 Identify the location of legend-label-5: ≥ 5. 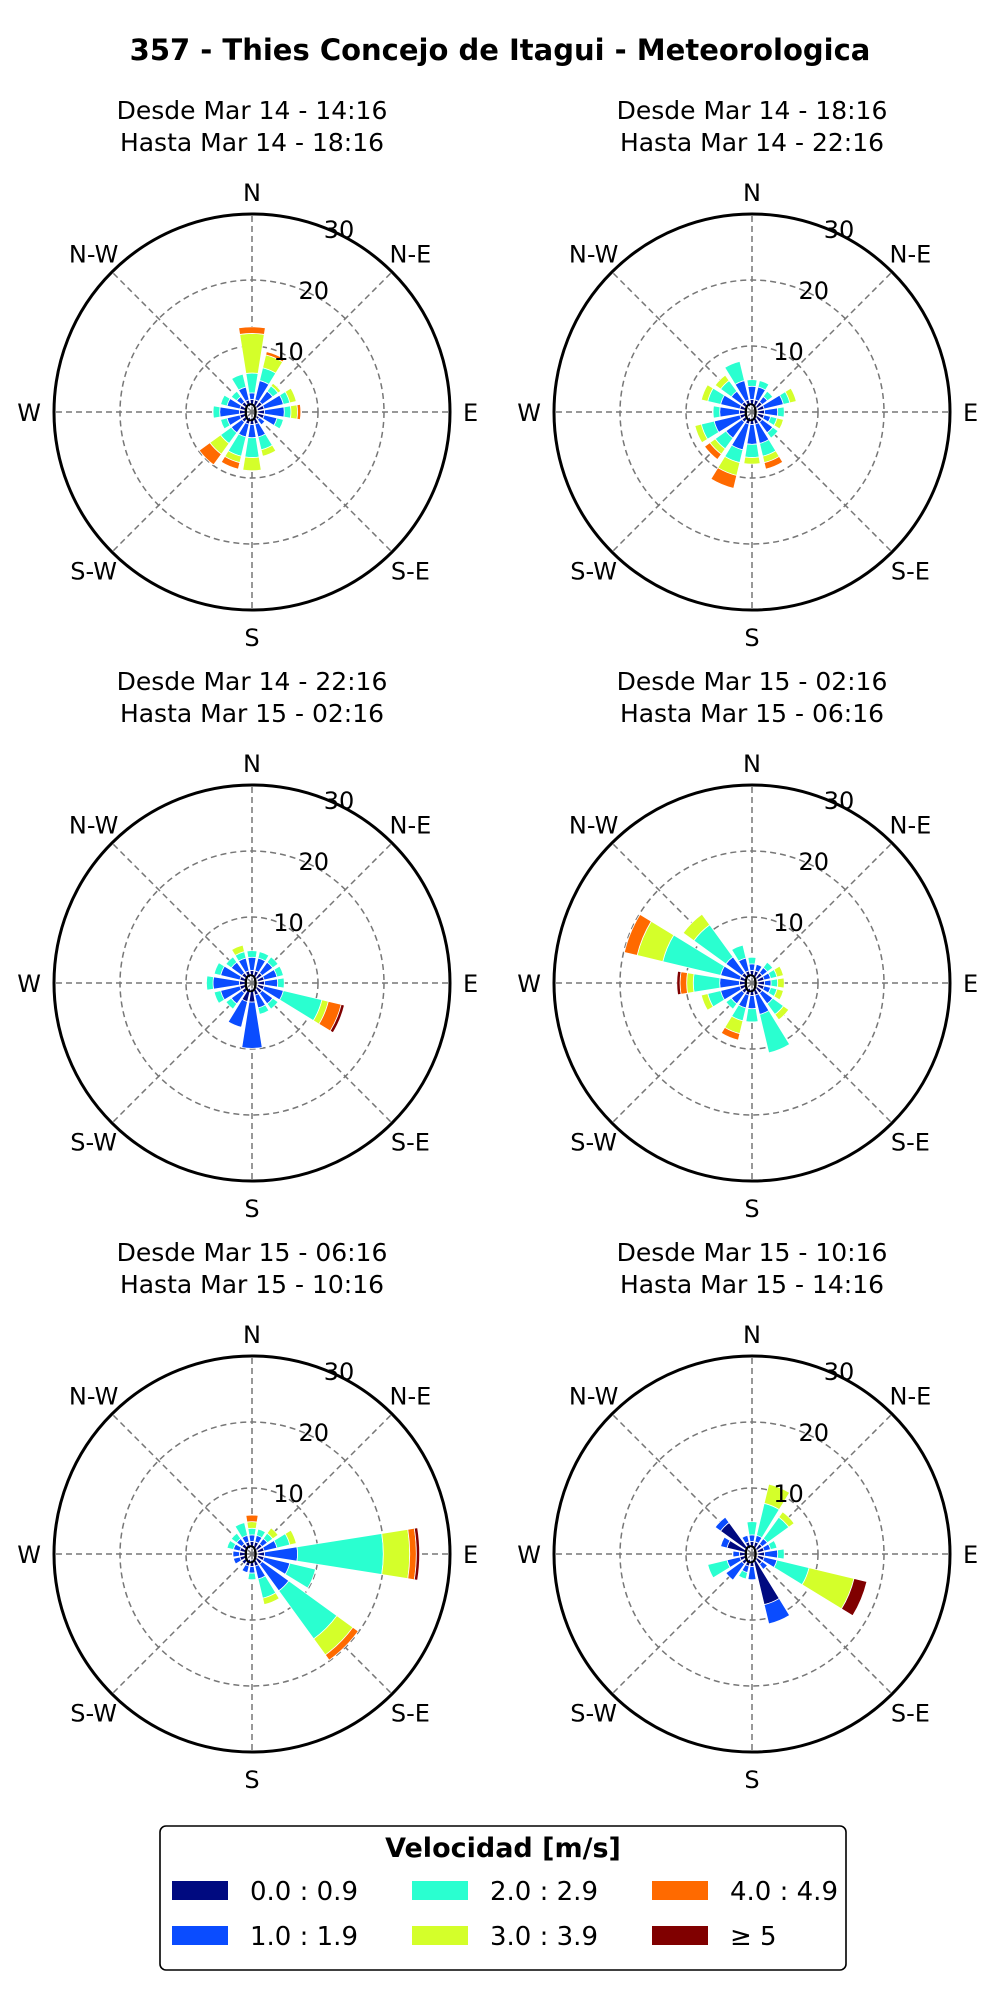
(753, 1937).